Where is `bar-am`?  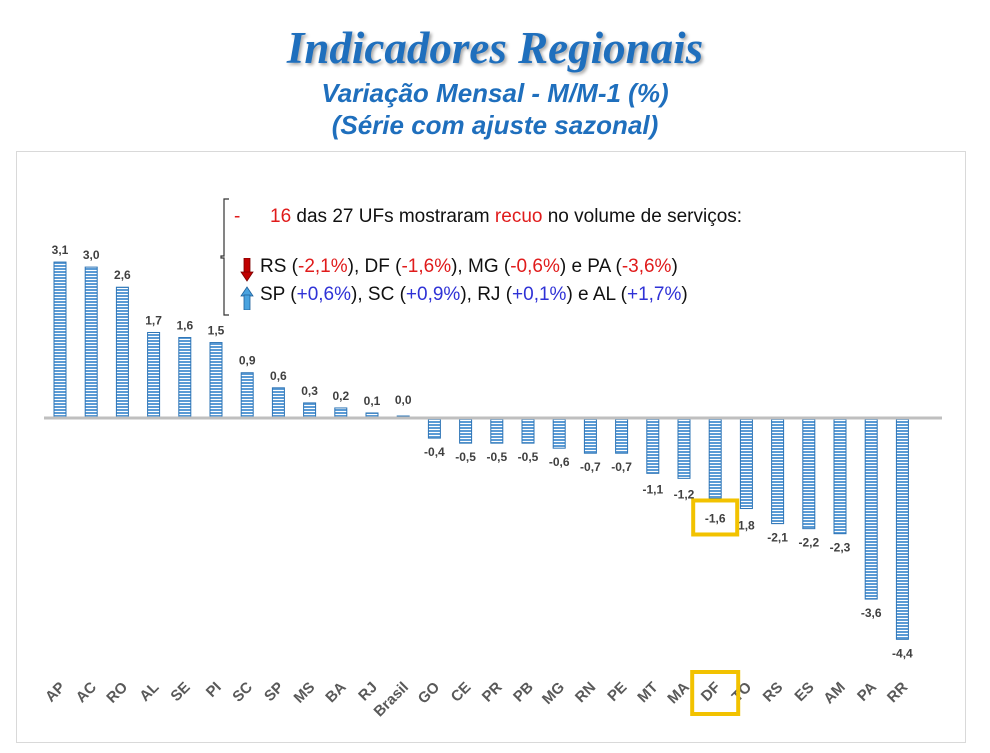 bar-am is located at coordinates (840, 476).